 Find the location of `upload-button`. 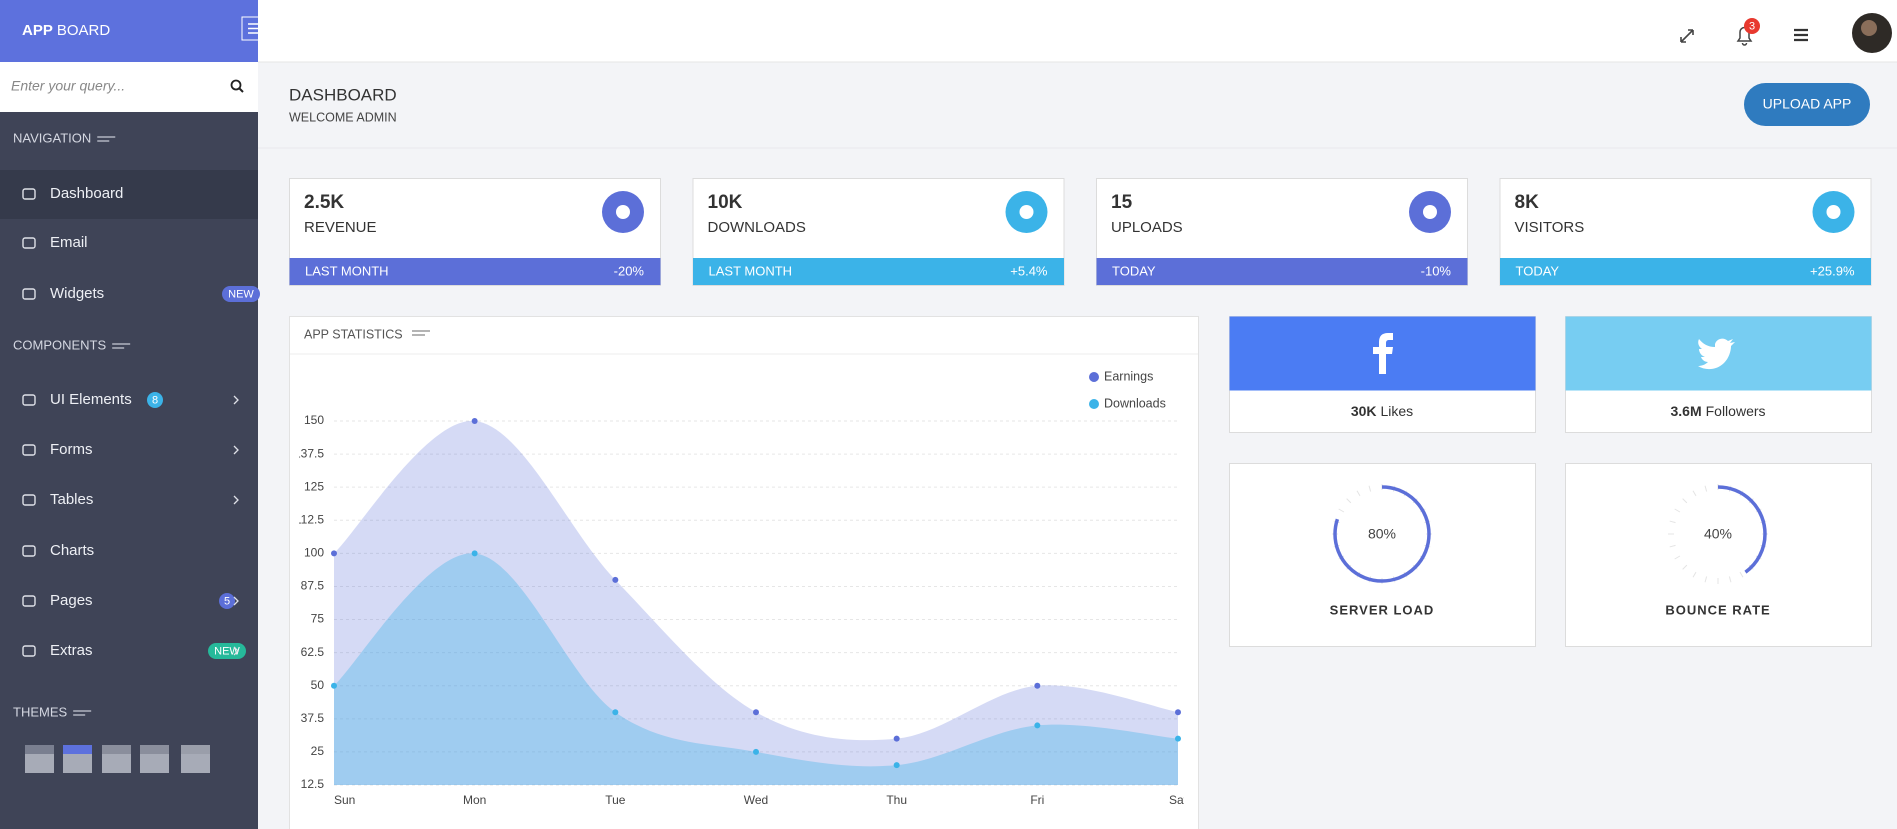

upload-button is located at coordinates (1807, 104).